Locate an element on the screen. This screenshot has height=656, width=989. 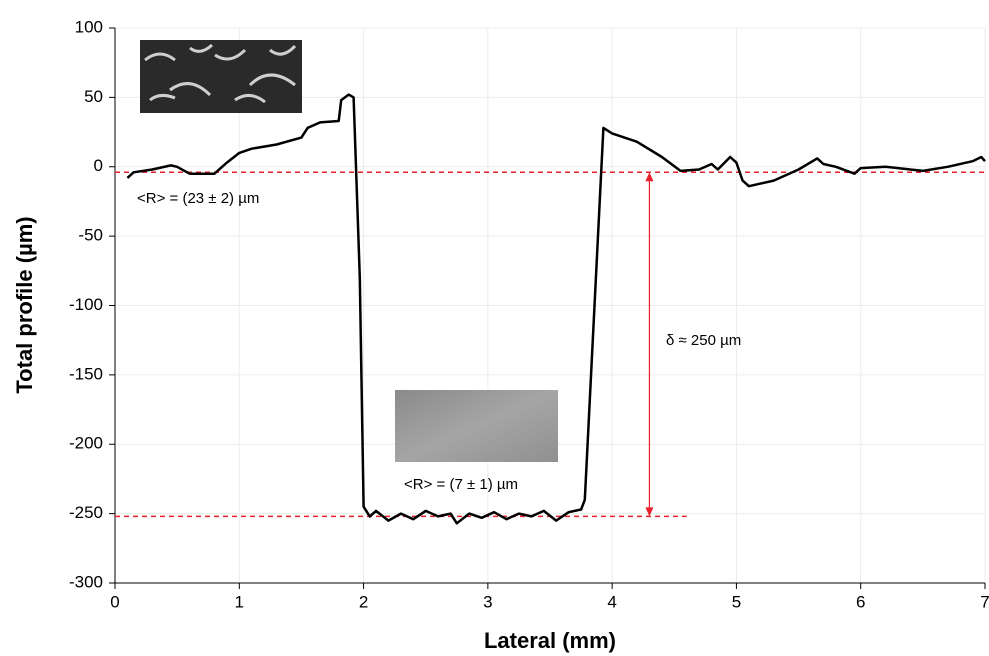
annotation: <R> = (7 ± 1) µm is located at coordinates (461, 484).